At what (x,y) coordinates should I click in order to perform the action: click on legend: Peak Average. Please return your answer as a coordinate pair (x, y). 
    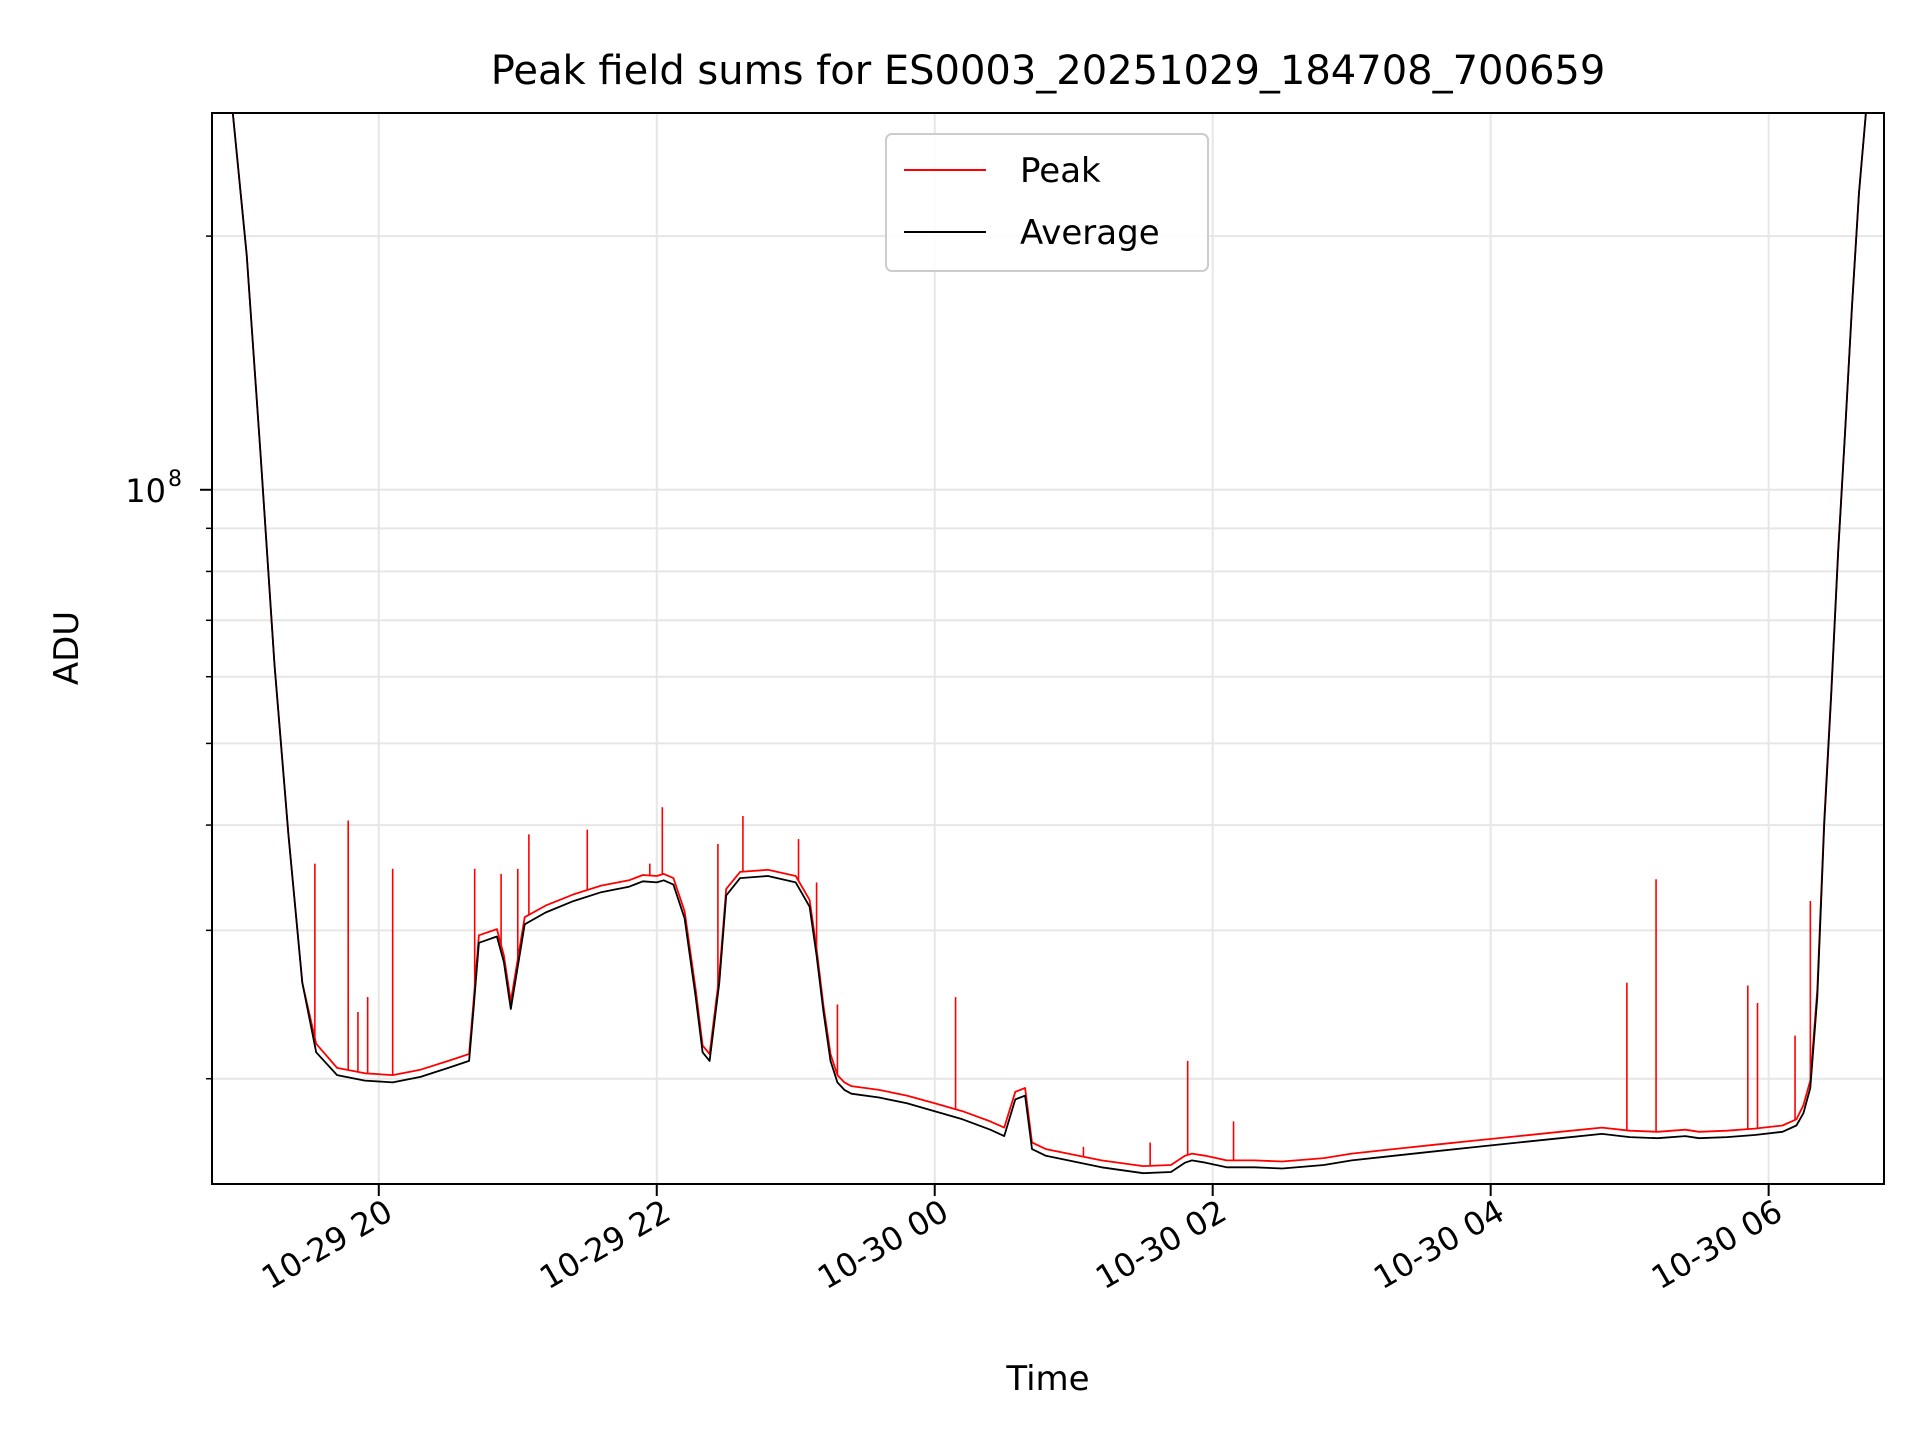
    Looking at the image, I should click on (1047, 202).